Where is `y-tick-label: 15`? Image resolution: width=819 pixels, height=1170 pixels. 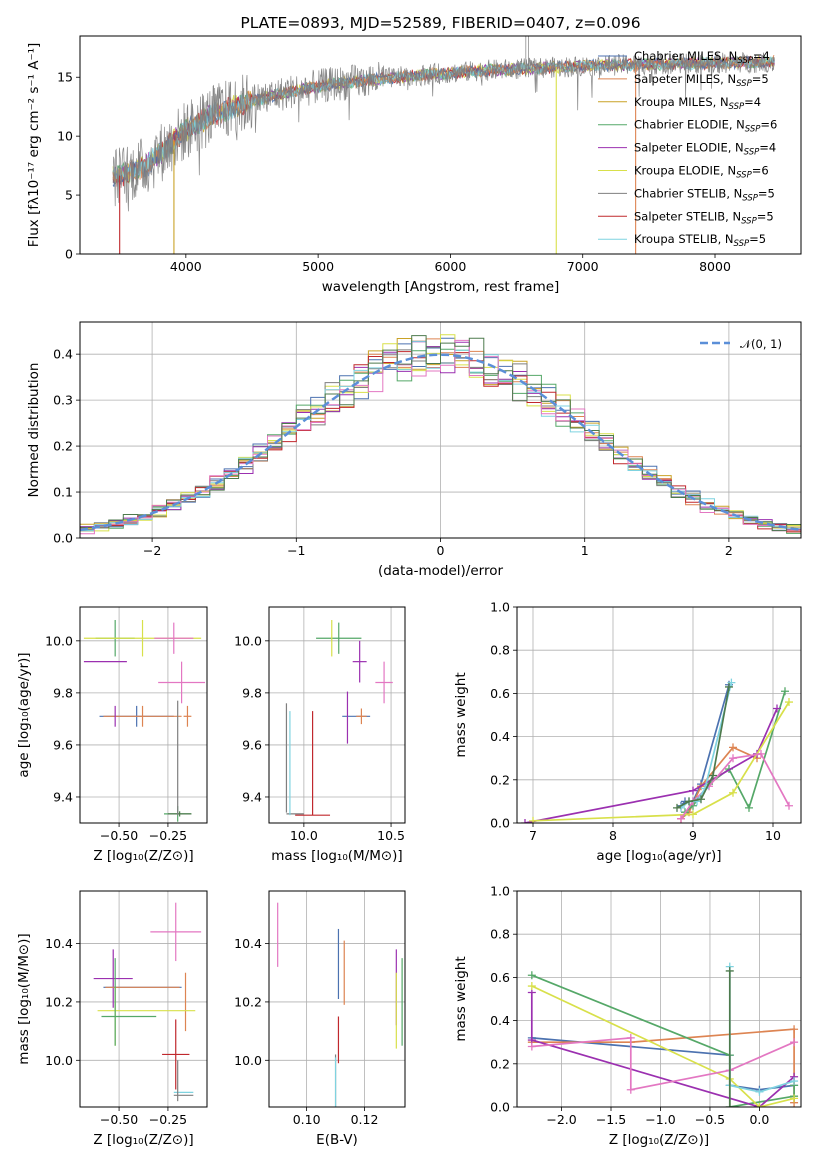
y-tick-label: 15 is located at coordinates (65, 77).